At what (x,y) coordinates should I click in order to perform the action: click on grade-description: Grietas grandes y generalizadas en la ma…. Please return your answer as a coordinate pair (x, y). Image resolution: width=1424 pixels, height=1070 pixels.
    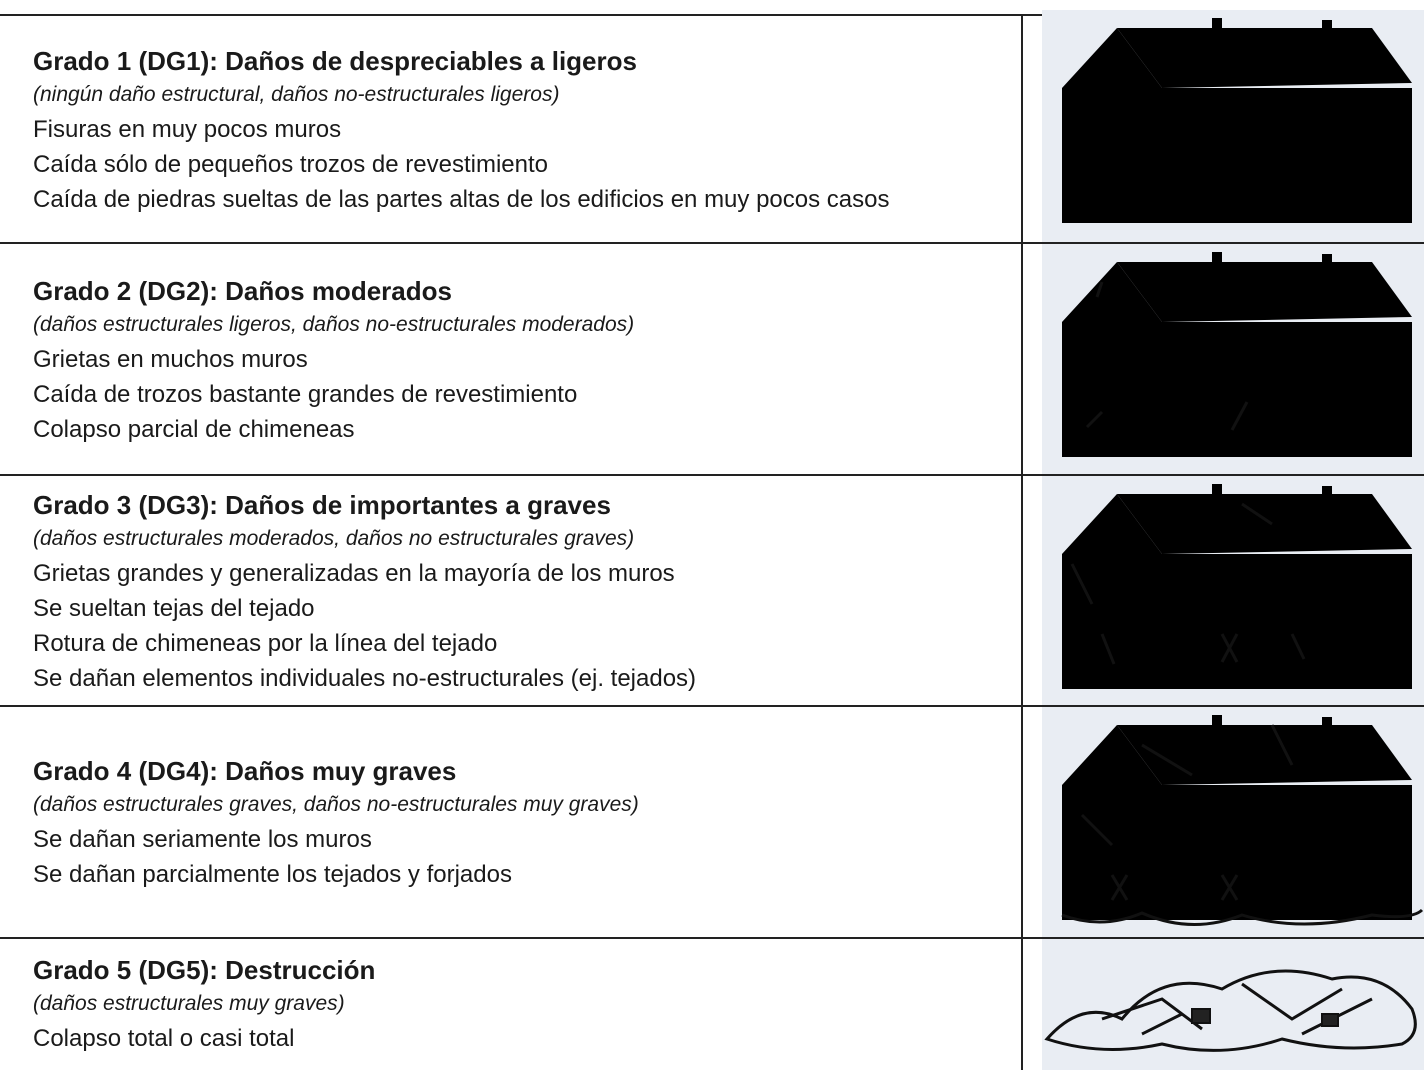
    Looking at the image, I should click on (354, 573).